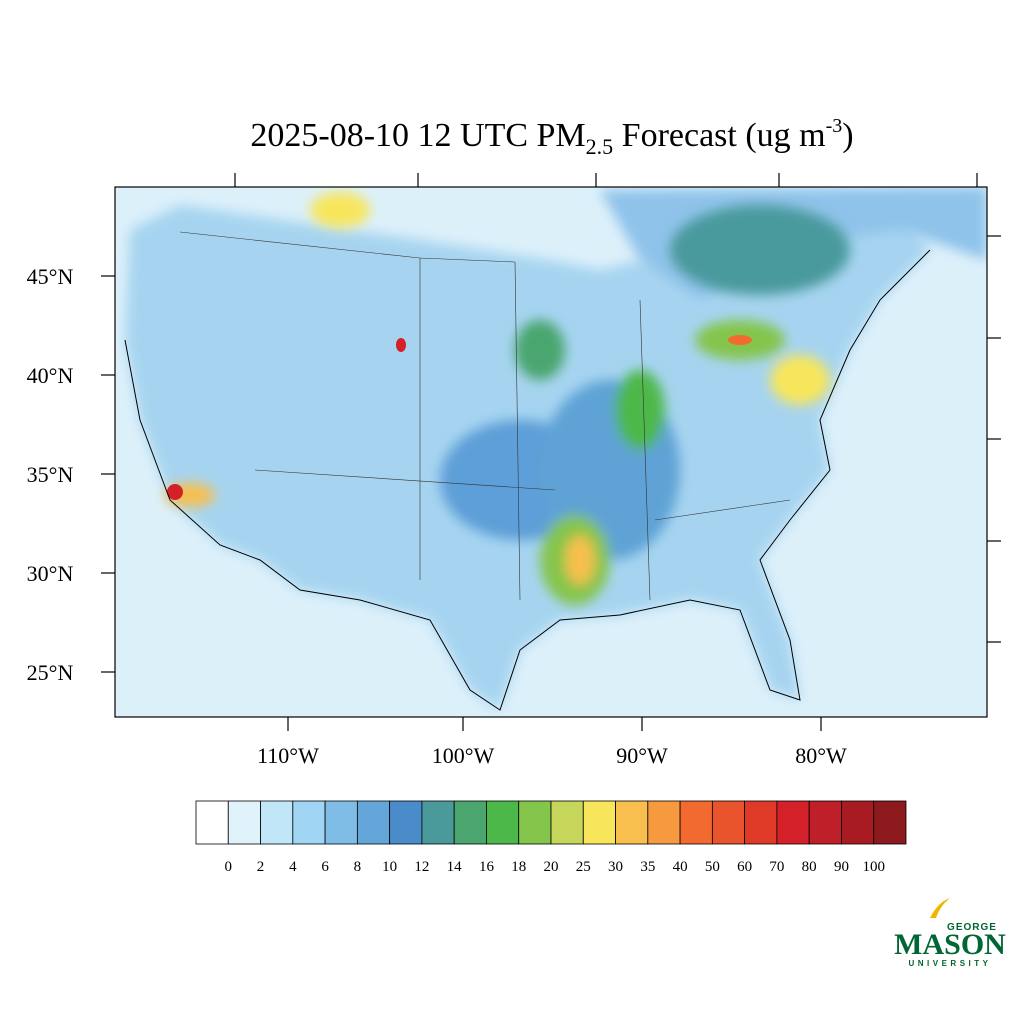  Describe the element at coordinates (776, 867) in the screenshot. I see `colorbar-label: 70` at that location.